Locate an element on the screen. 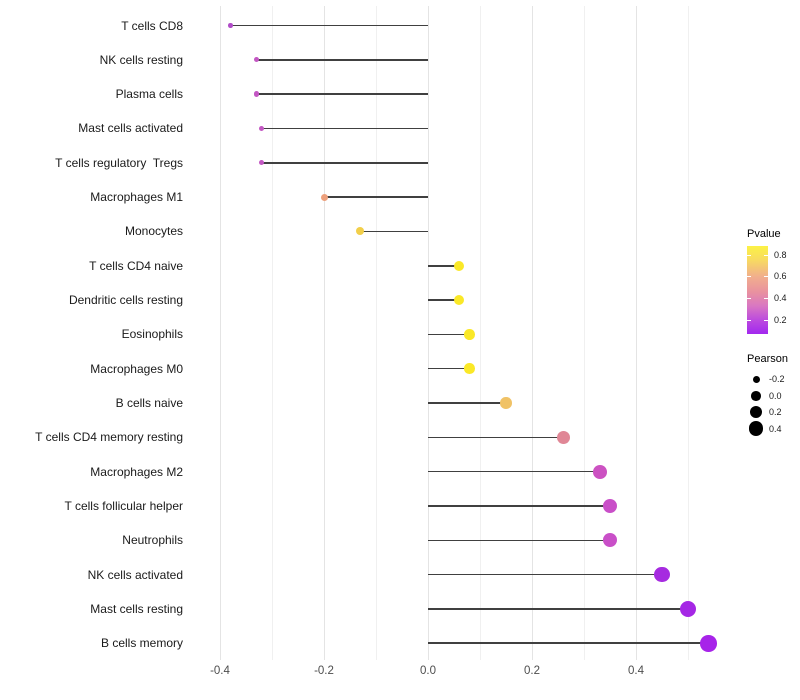 This screenshot has height=700, width=800. category-label: Plasma cells is located at coordinates (149, 94).